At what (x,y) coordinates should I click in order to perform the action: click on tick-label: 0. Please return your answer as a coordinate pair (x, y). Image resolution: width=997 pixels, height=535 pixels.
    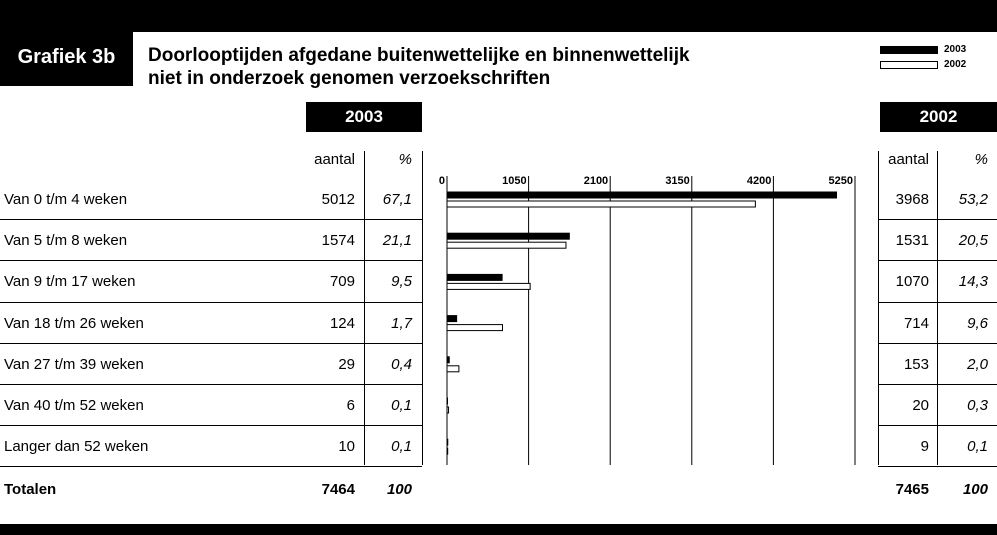
    Looking at the image, I should click on (442, 181).